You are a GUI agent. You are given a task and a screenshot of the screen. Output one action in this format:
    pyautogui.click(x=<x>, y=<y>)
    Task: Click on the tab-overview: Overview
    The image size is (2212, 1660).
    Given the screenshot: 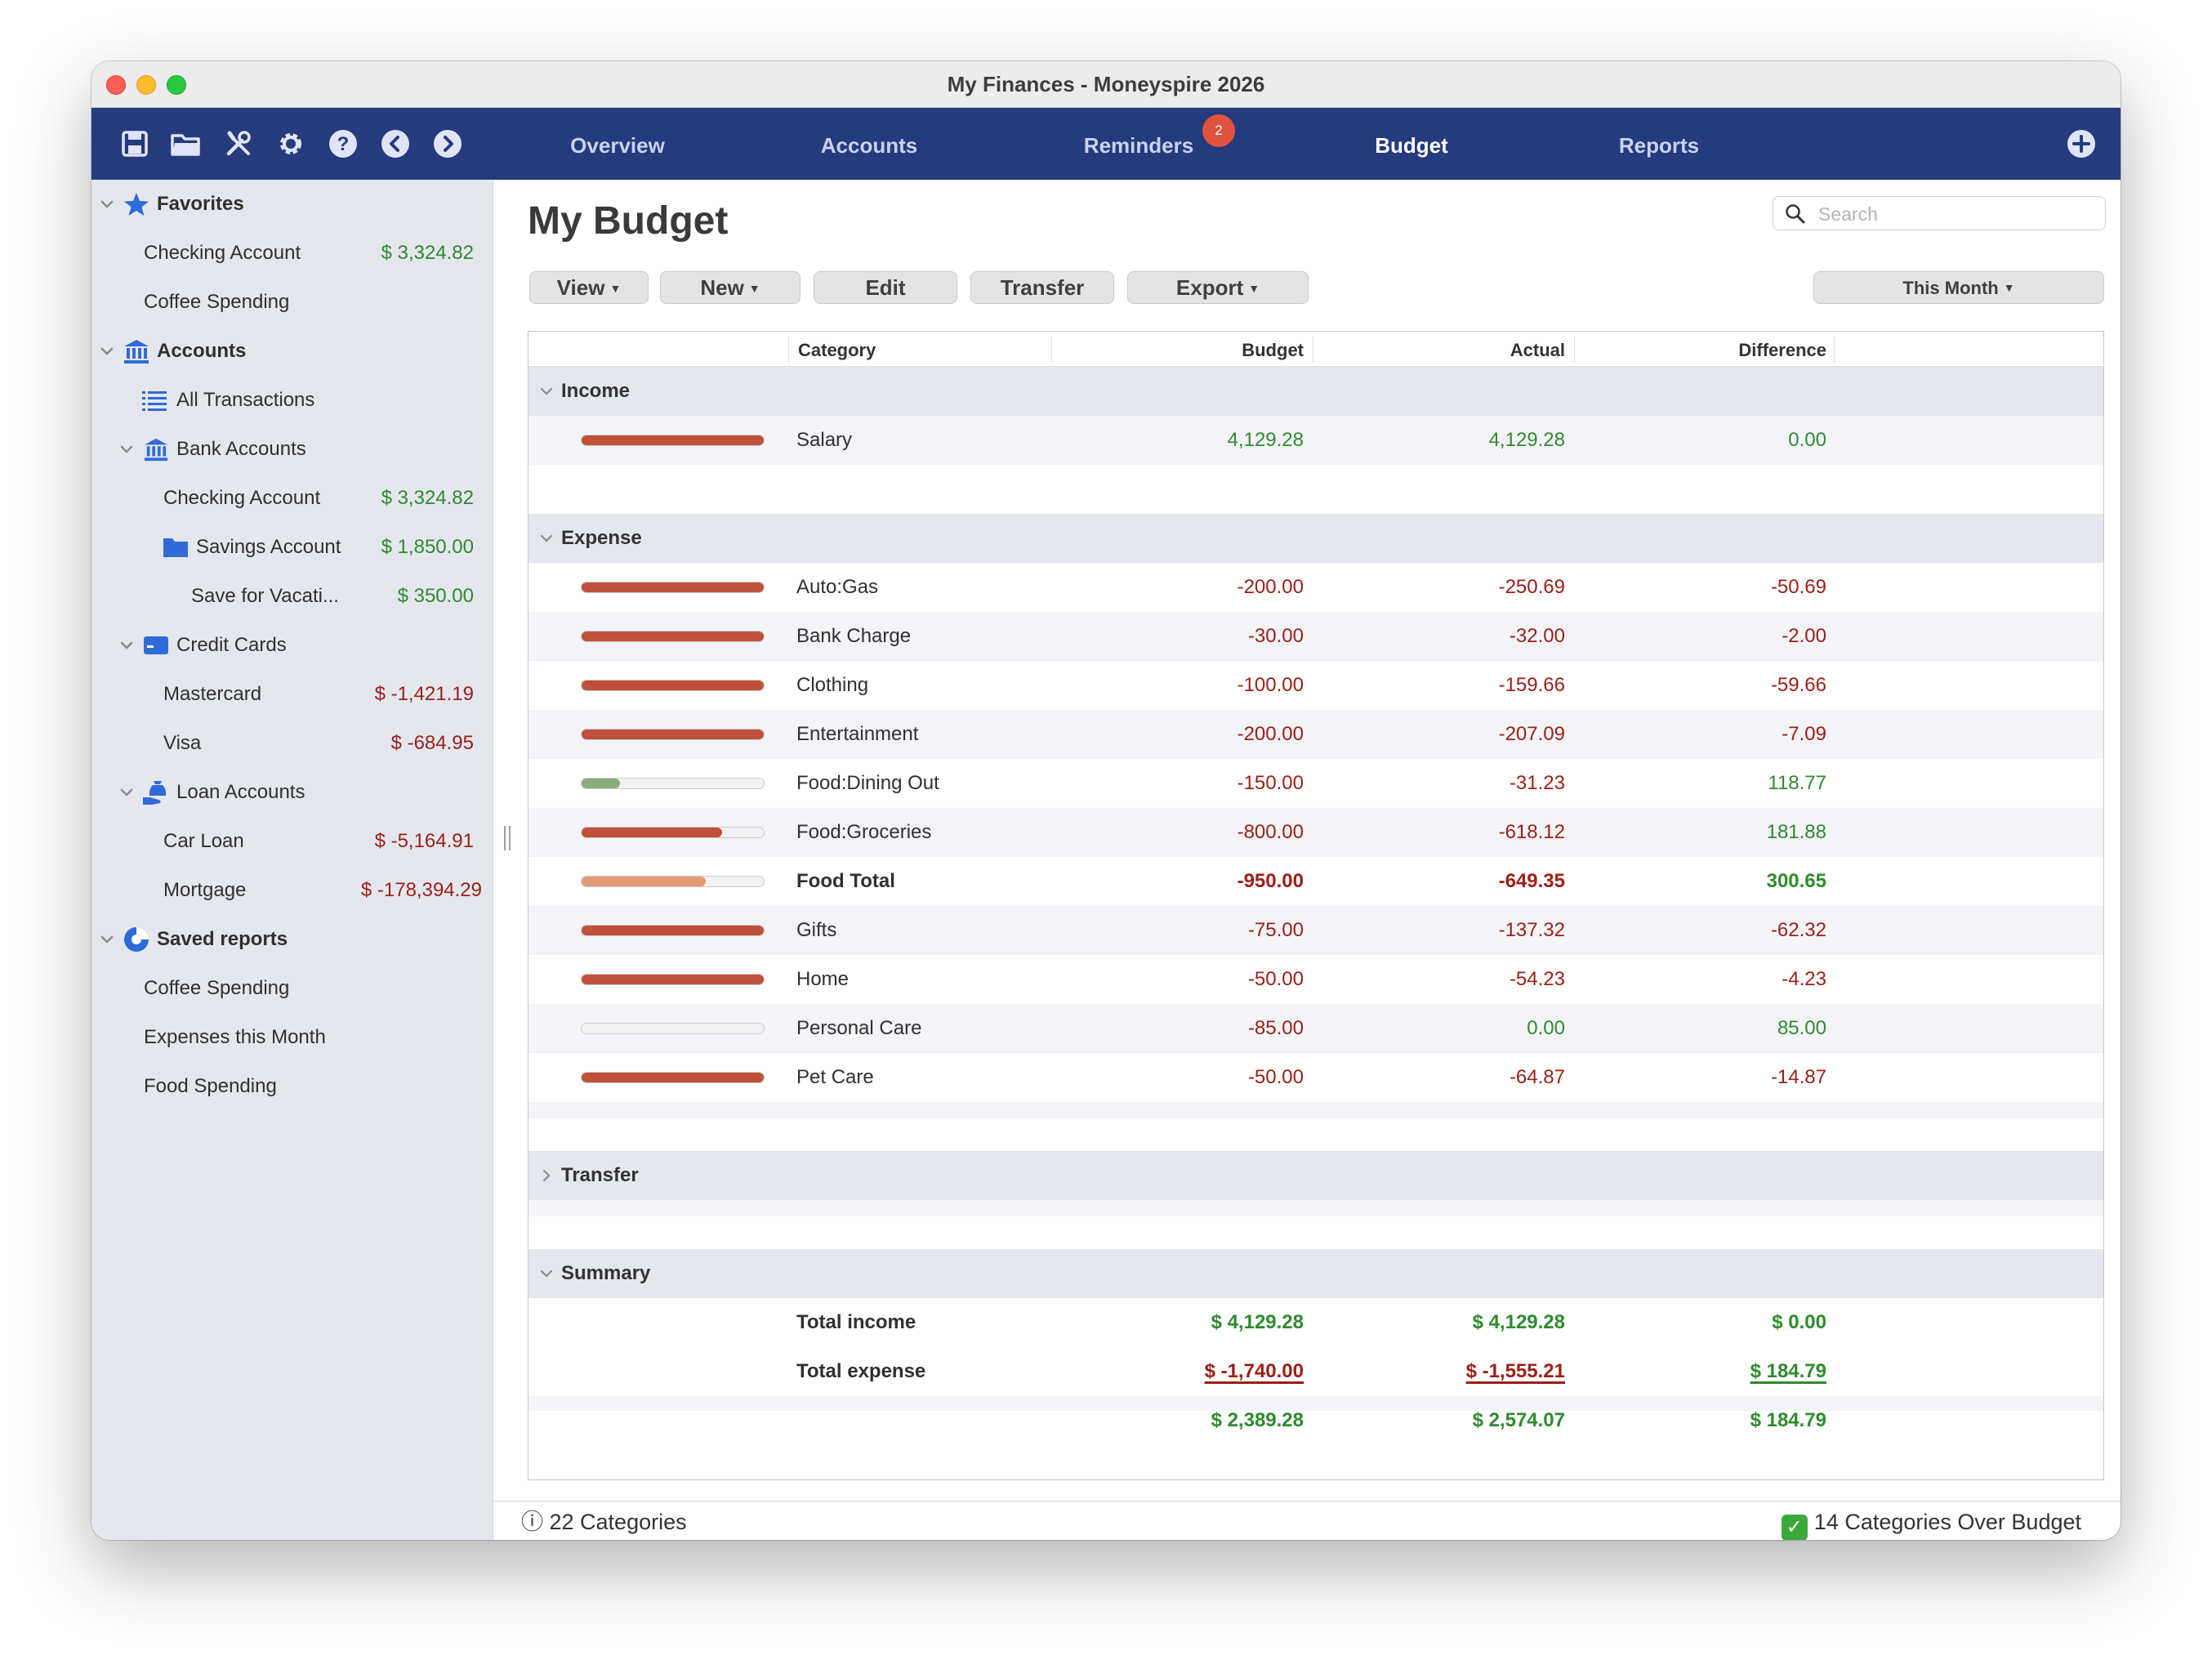 What is the action you would take?
    pyautogui.click(x=617, y=145)
    